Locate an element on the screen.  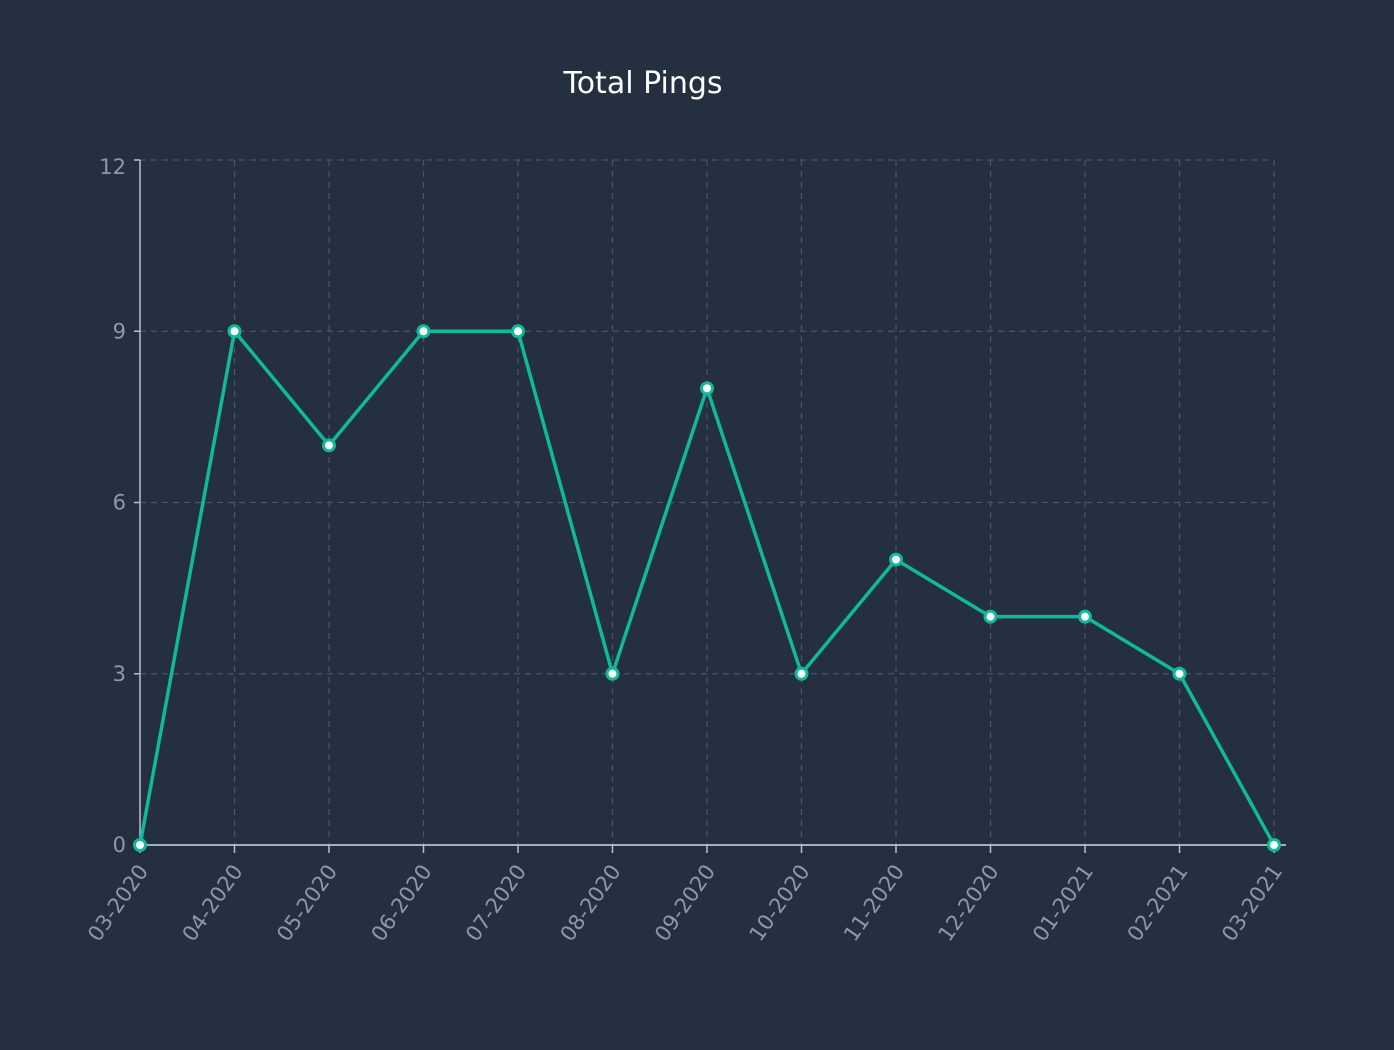
x-tick-label: 04-2020 is located at coordinates (213, 903).